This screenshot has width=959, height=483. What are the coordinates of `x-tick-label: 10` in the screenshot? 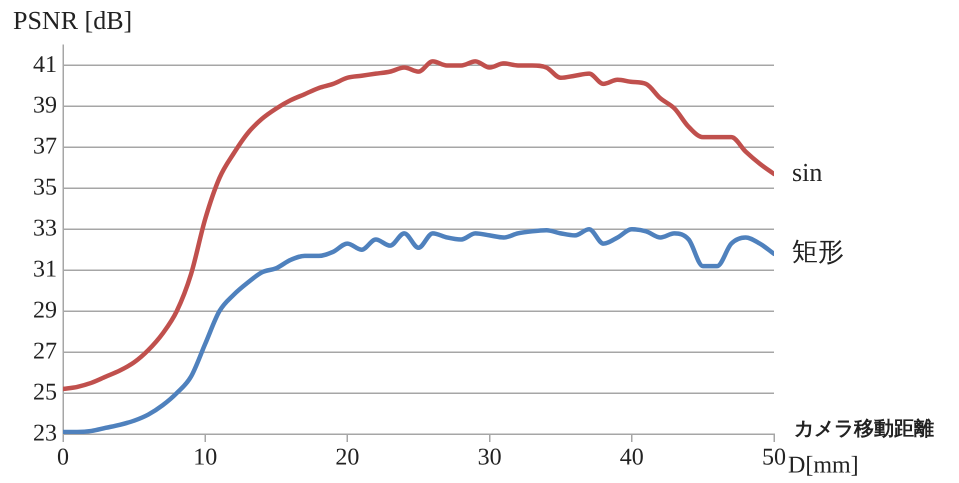 It's located at (205, 457).